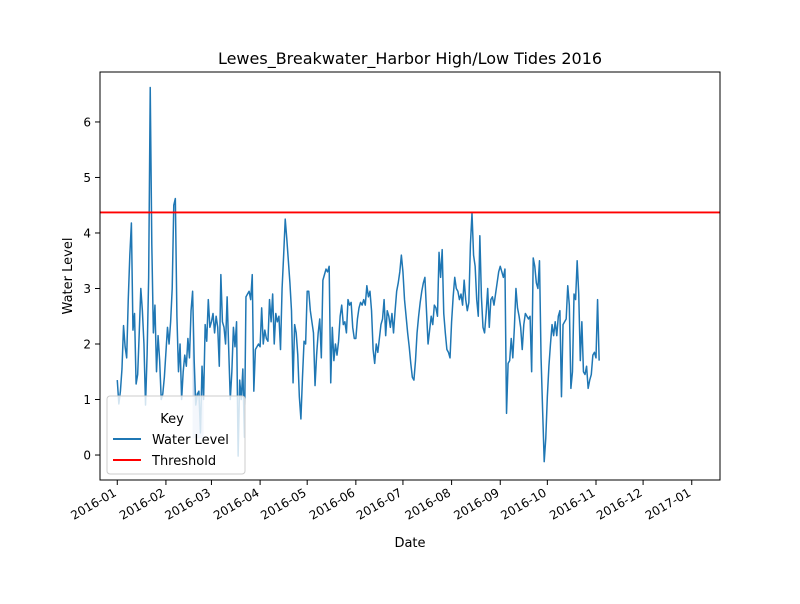 Image resolution: width=800 pixels, height=604 pixels. I want to click on legend-box, so click(176, 435).